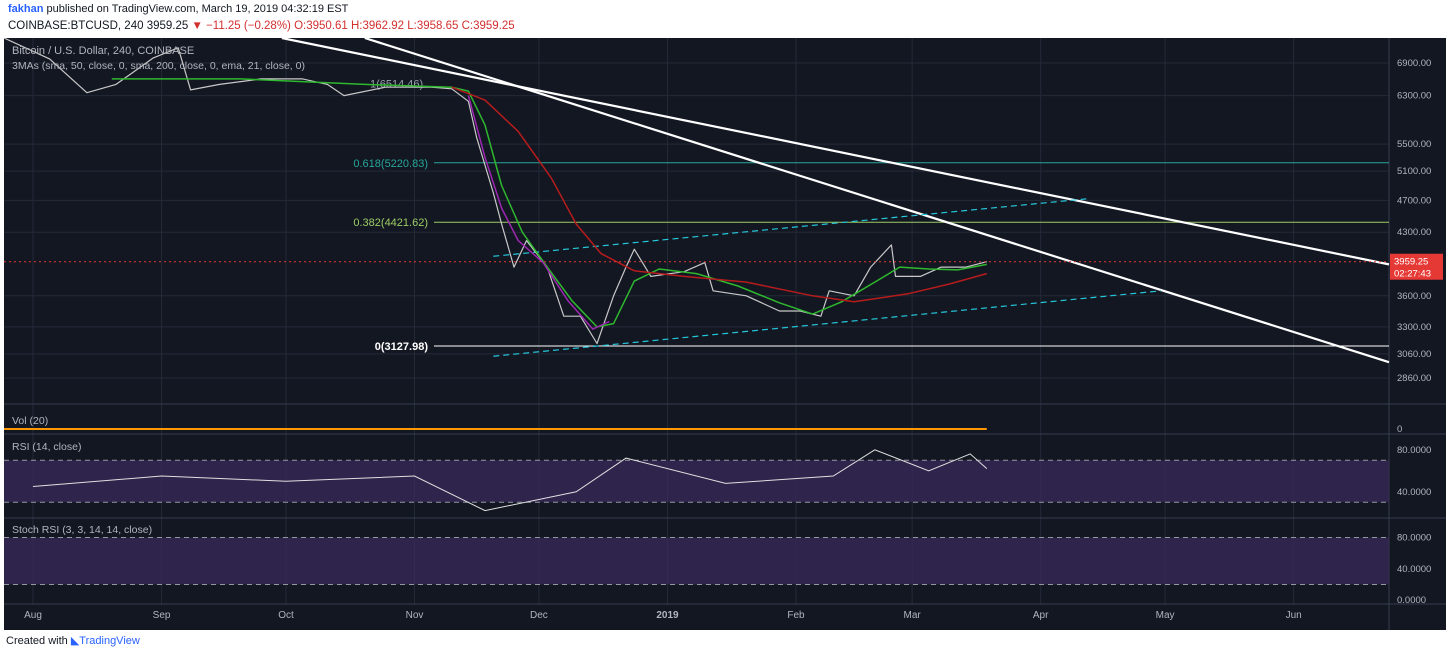  I want to click on volume-y-tick: 0, so click(1399, 429).